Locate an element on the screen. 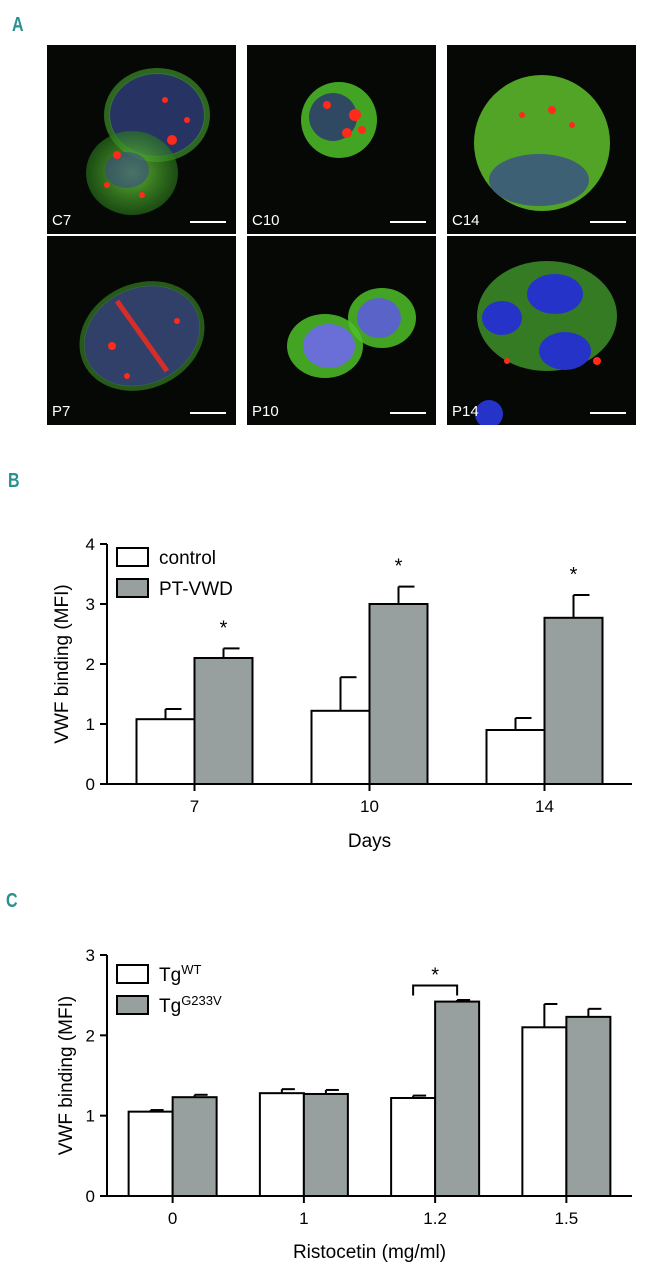  x-tick-label: 7 is located at coordinates (194, 806).